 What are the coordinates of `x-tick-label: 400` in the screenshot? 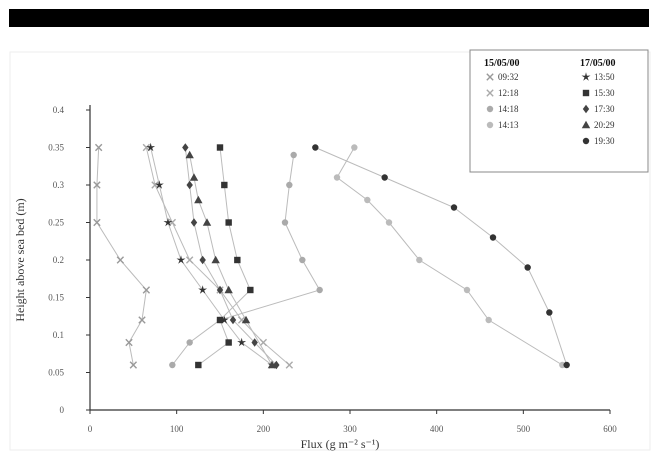 It's located at (437, 429).